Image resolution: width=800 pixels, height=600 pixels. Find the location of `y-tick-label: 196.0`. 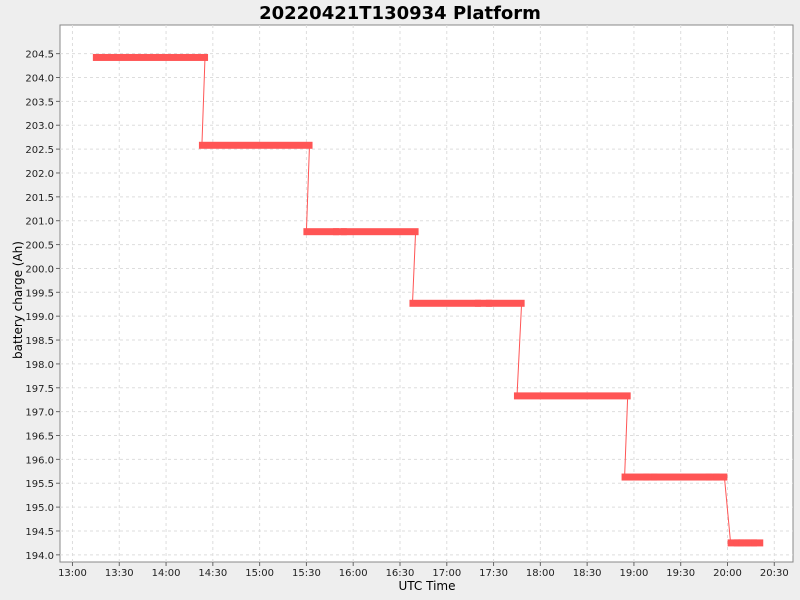

y-tick-label: 196.0 is located at coordinates (39, 460).